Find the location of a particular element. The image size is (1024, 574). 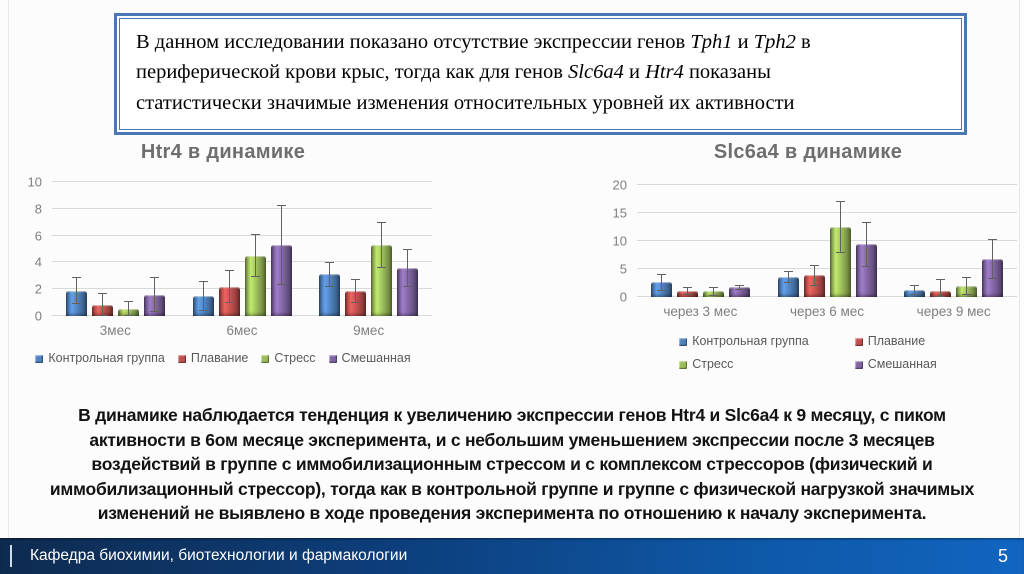

y-axis: 0 5 10 15 20 is located at coordinates (618, 241).